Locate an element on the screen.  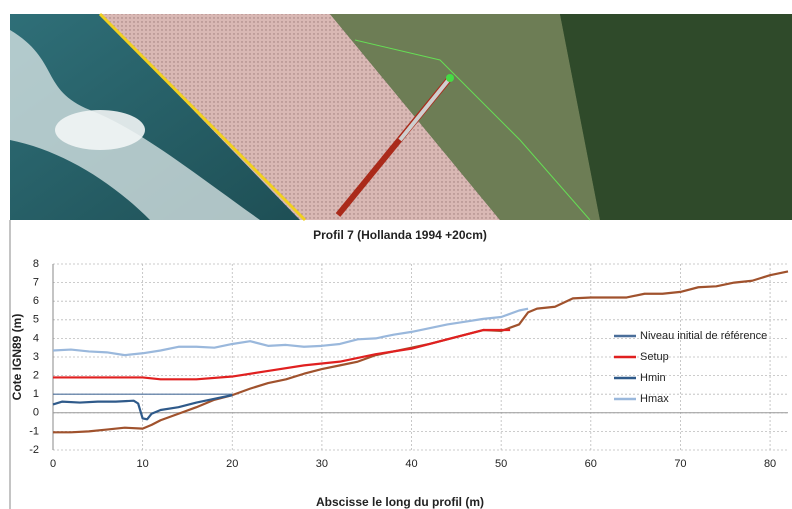
y-tick-label: 2 is located at coordinates (36, 376).